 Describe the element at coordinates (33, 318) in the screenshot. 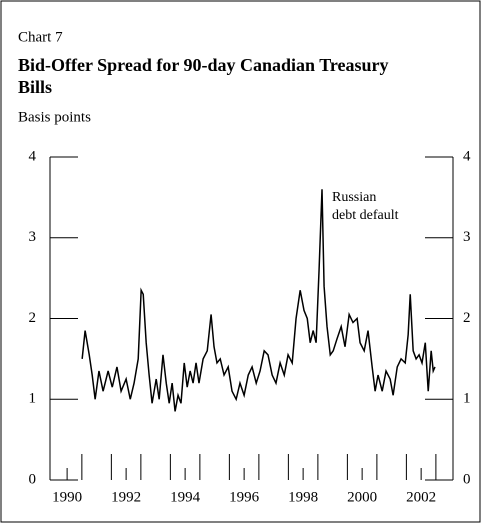

I see `y-tick-label: 2` at that location.